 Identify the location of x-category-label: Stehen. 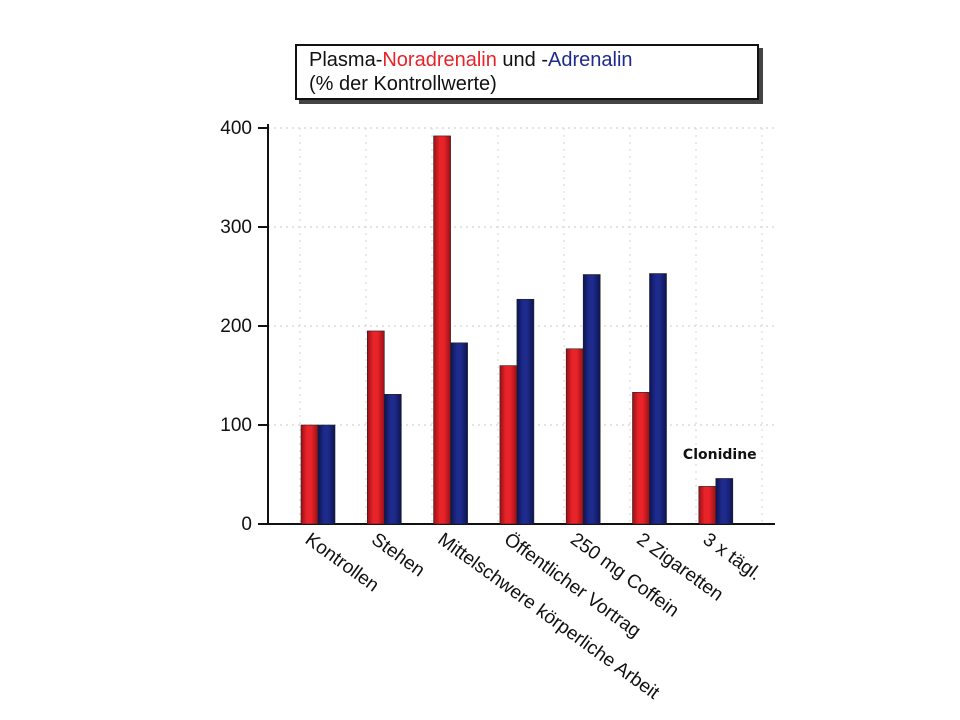
(397, 555).